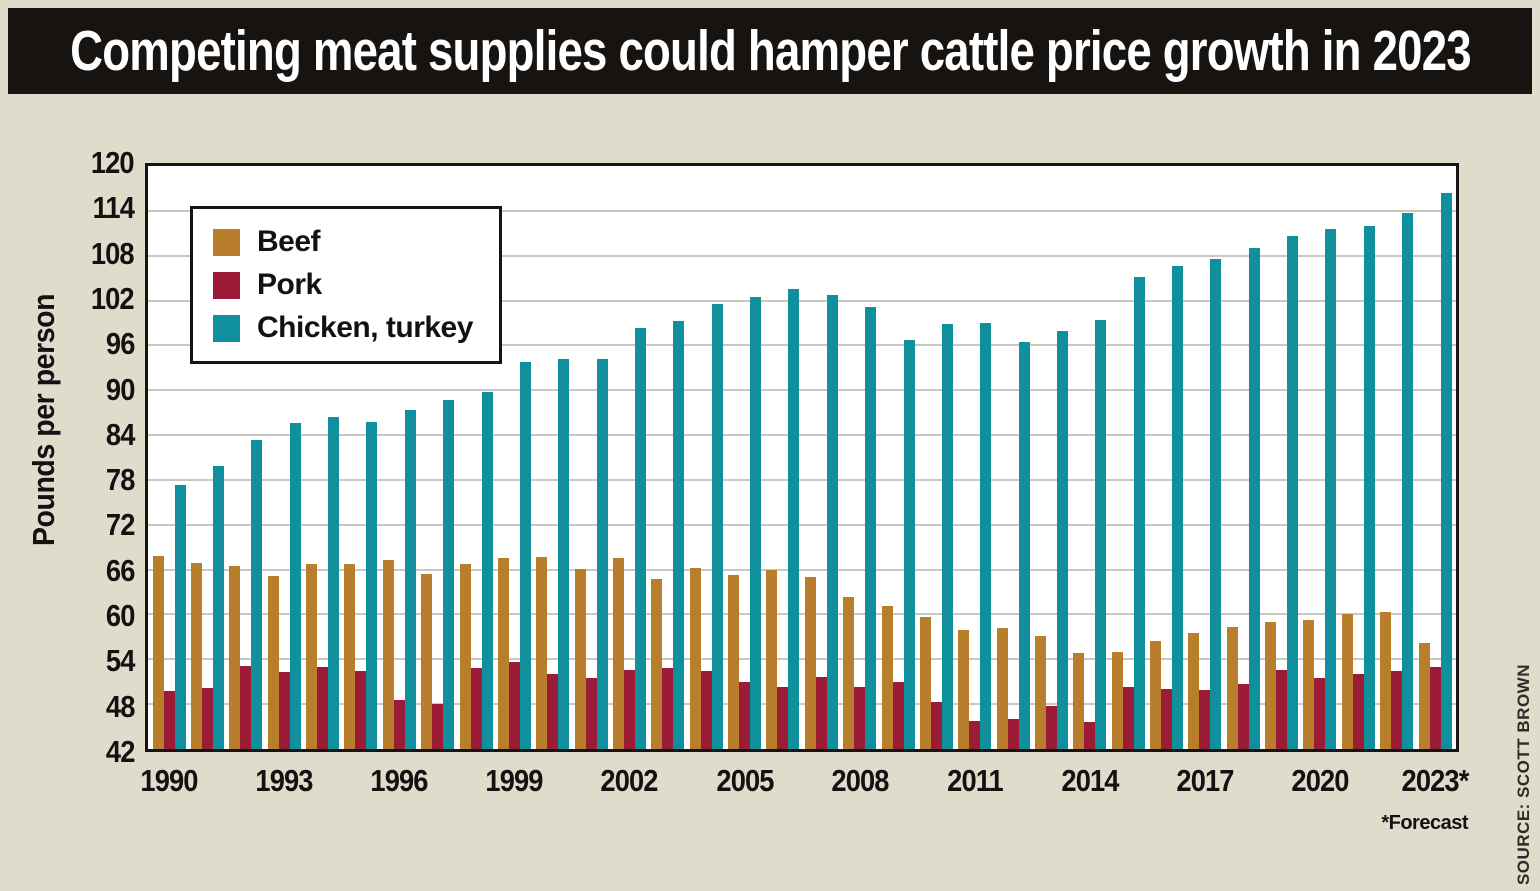  I want to click on bar-group-2020: 2020, so click(1320, 482).